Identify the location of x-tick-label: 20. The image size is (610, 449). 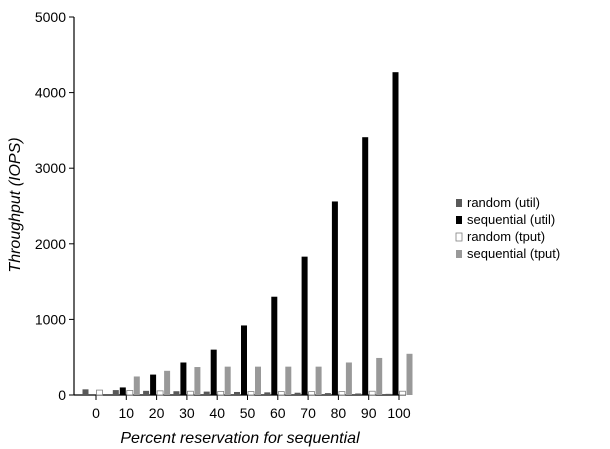
(157, 413).